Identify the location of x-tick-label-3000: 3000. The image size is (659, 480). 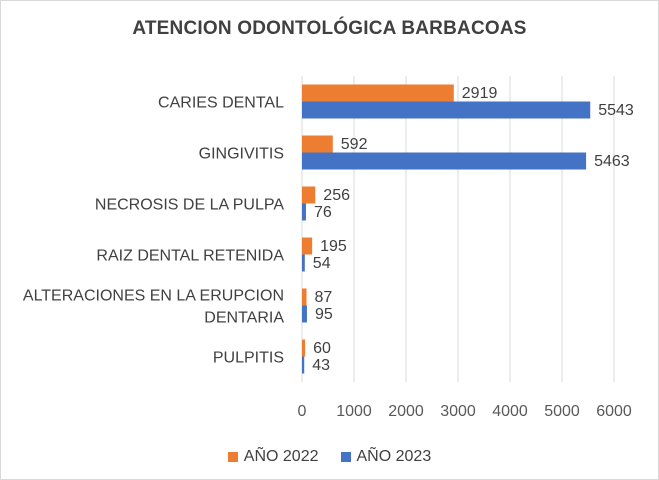
(458, 411).